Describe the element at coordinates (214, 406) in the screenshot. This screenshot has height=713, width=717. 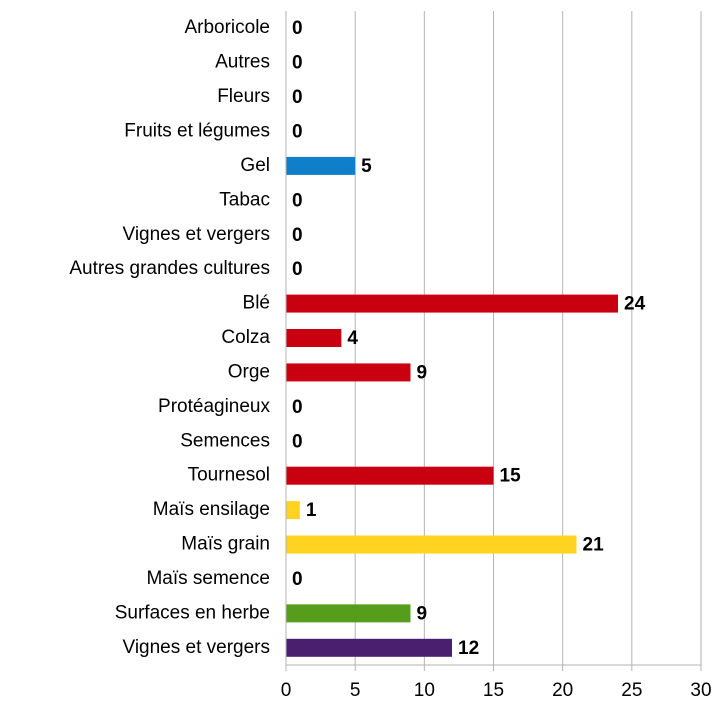
I see `y-tick-label: Protéagineux` at that location.